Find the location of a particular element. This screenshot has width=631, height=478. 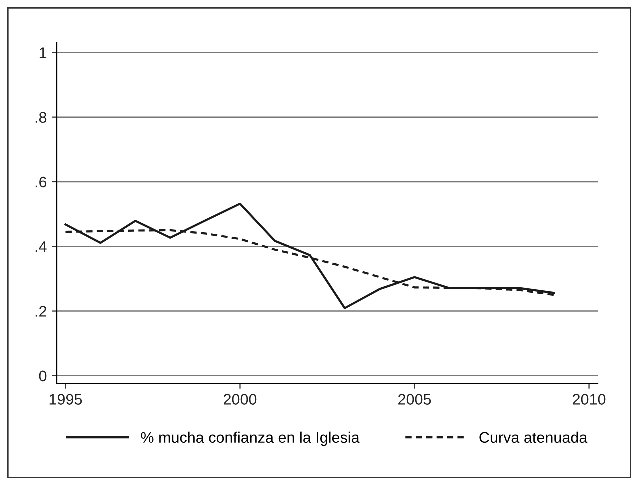

y-tick-label: 0 is located at coordinates (43, 376).